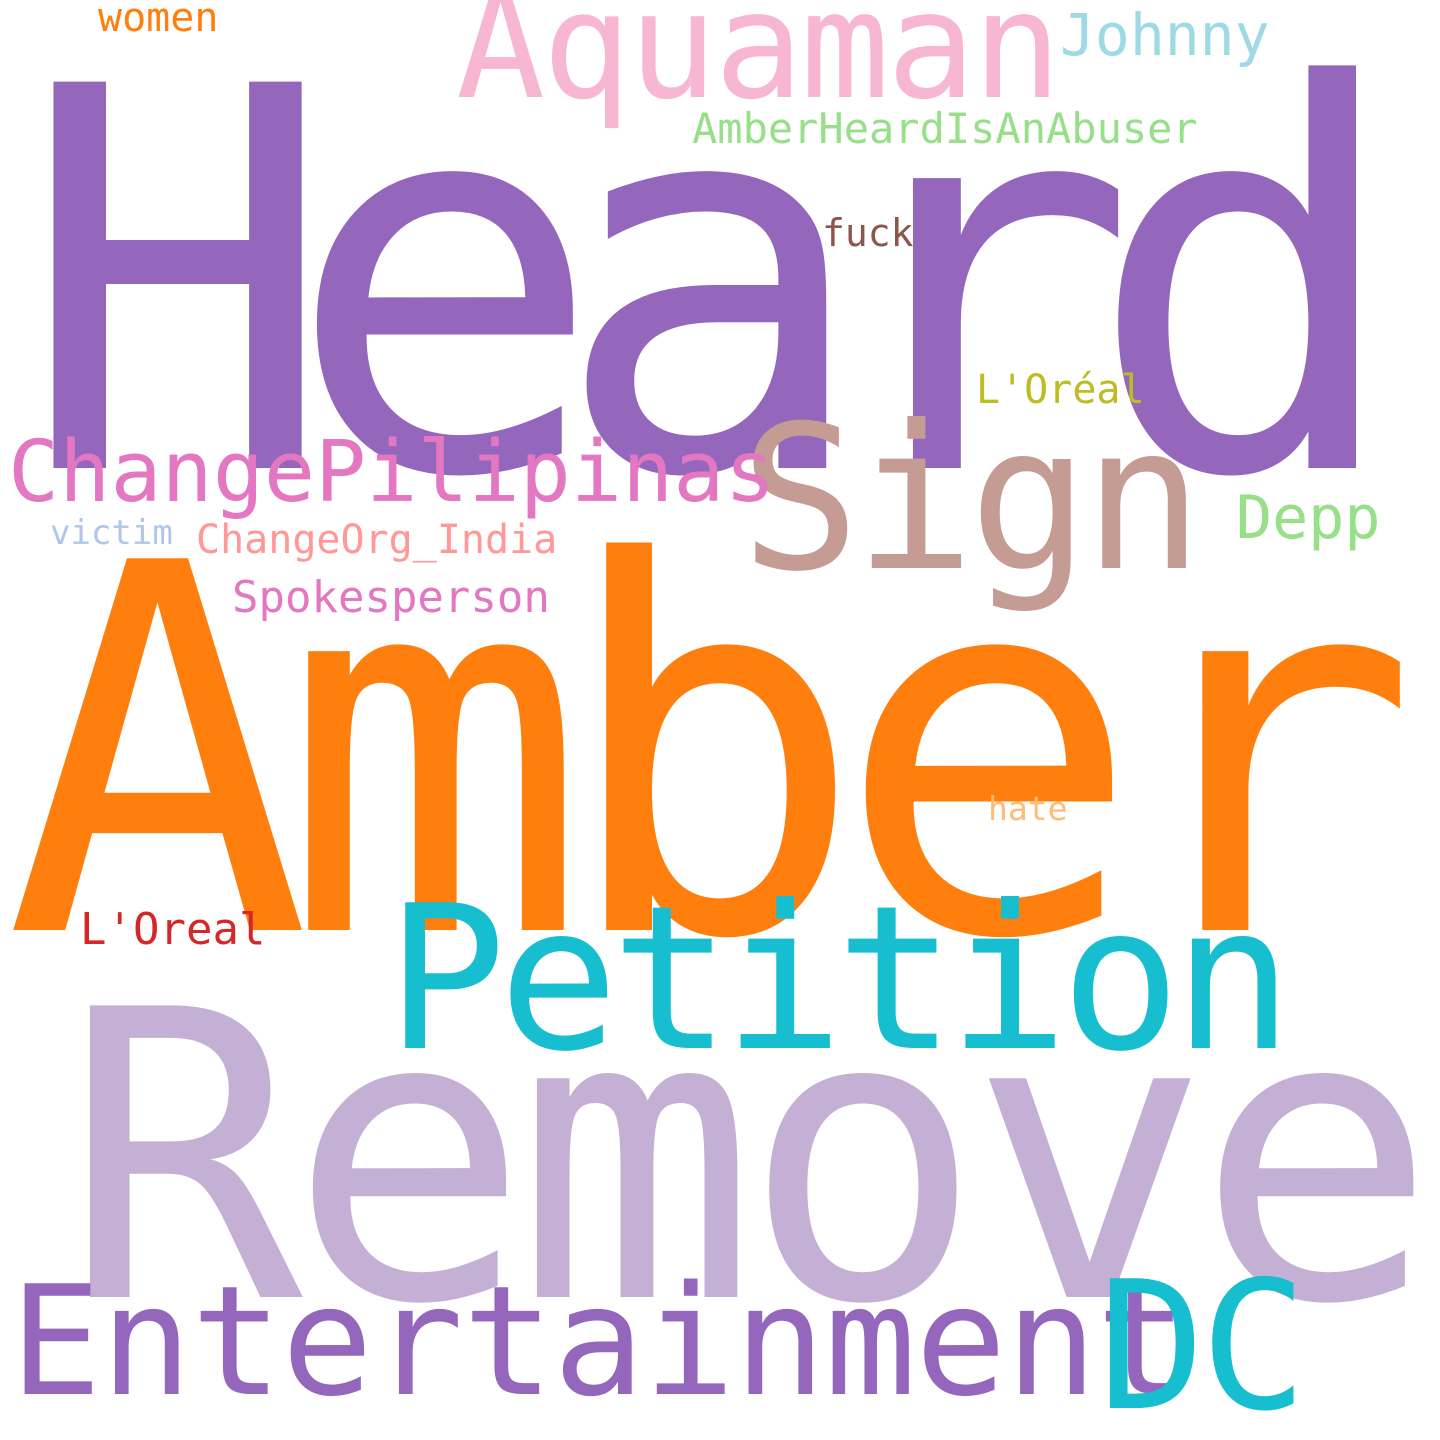  I want to click on word-sign: Sign, so click(972, 499).